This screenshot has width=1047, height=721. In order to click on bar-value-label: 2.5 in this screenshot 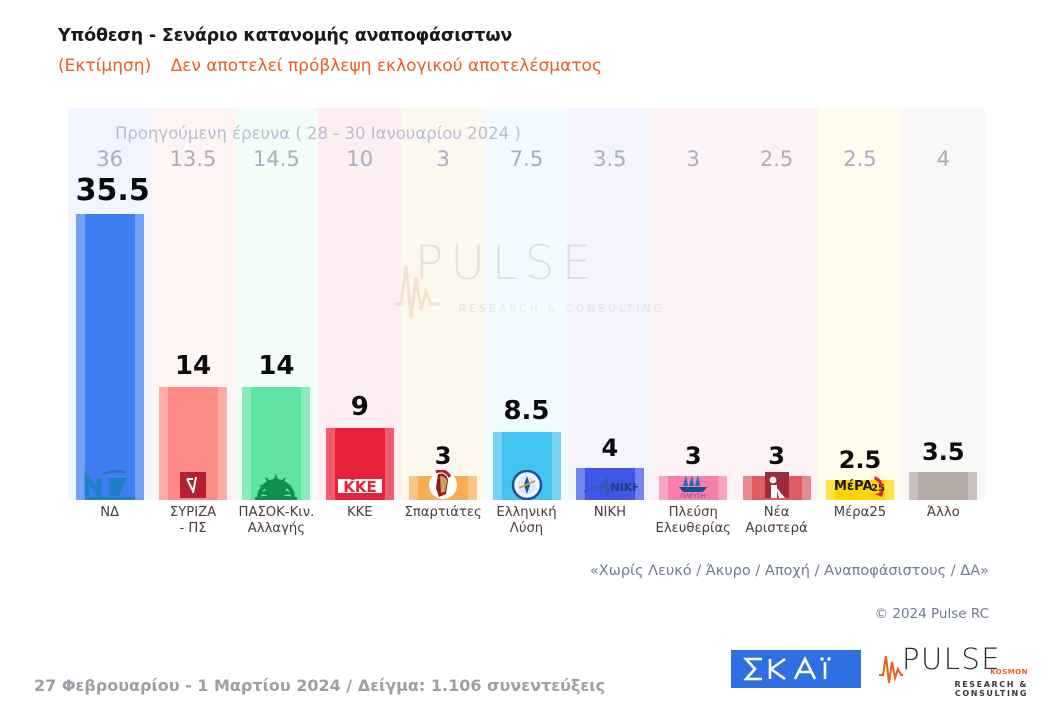, I will do `click(860, 460)`.